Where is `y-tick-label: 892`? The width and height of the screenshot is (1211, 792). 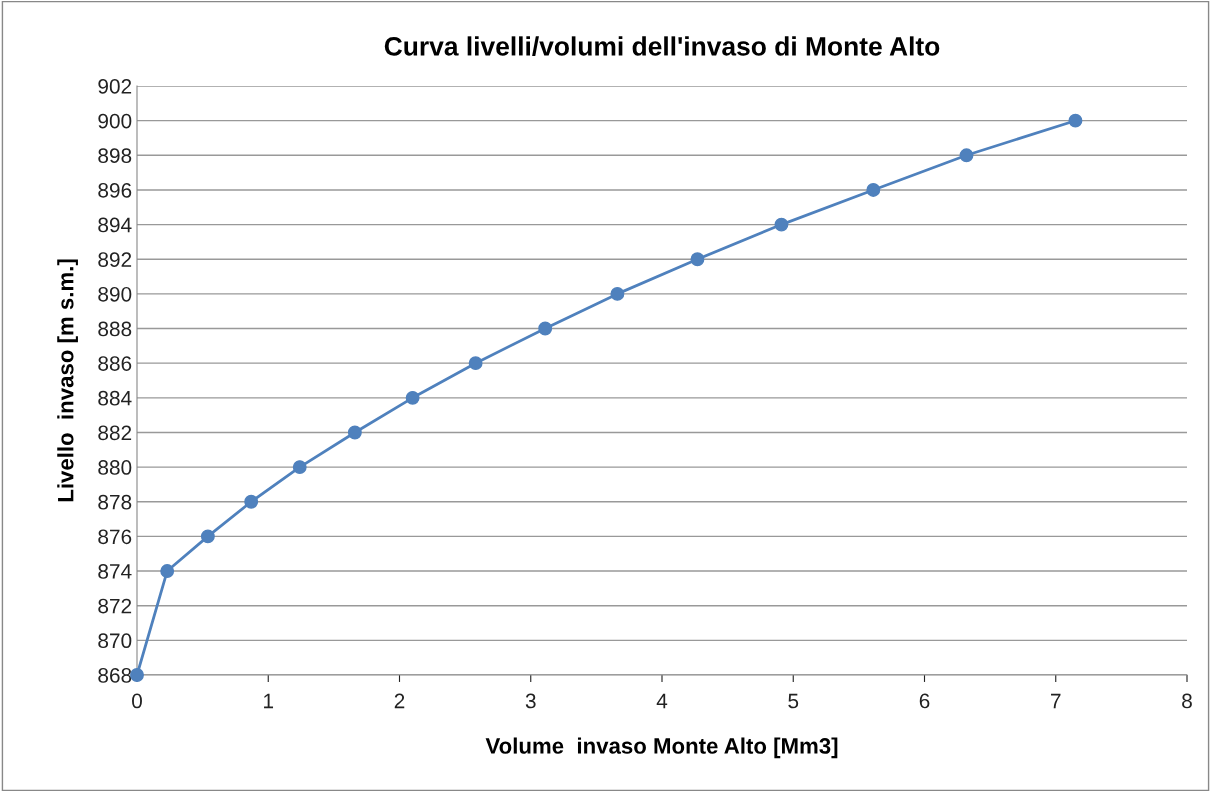
y-tick-label: 892 is located at coordinates (115, 259).